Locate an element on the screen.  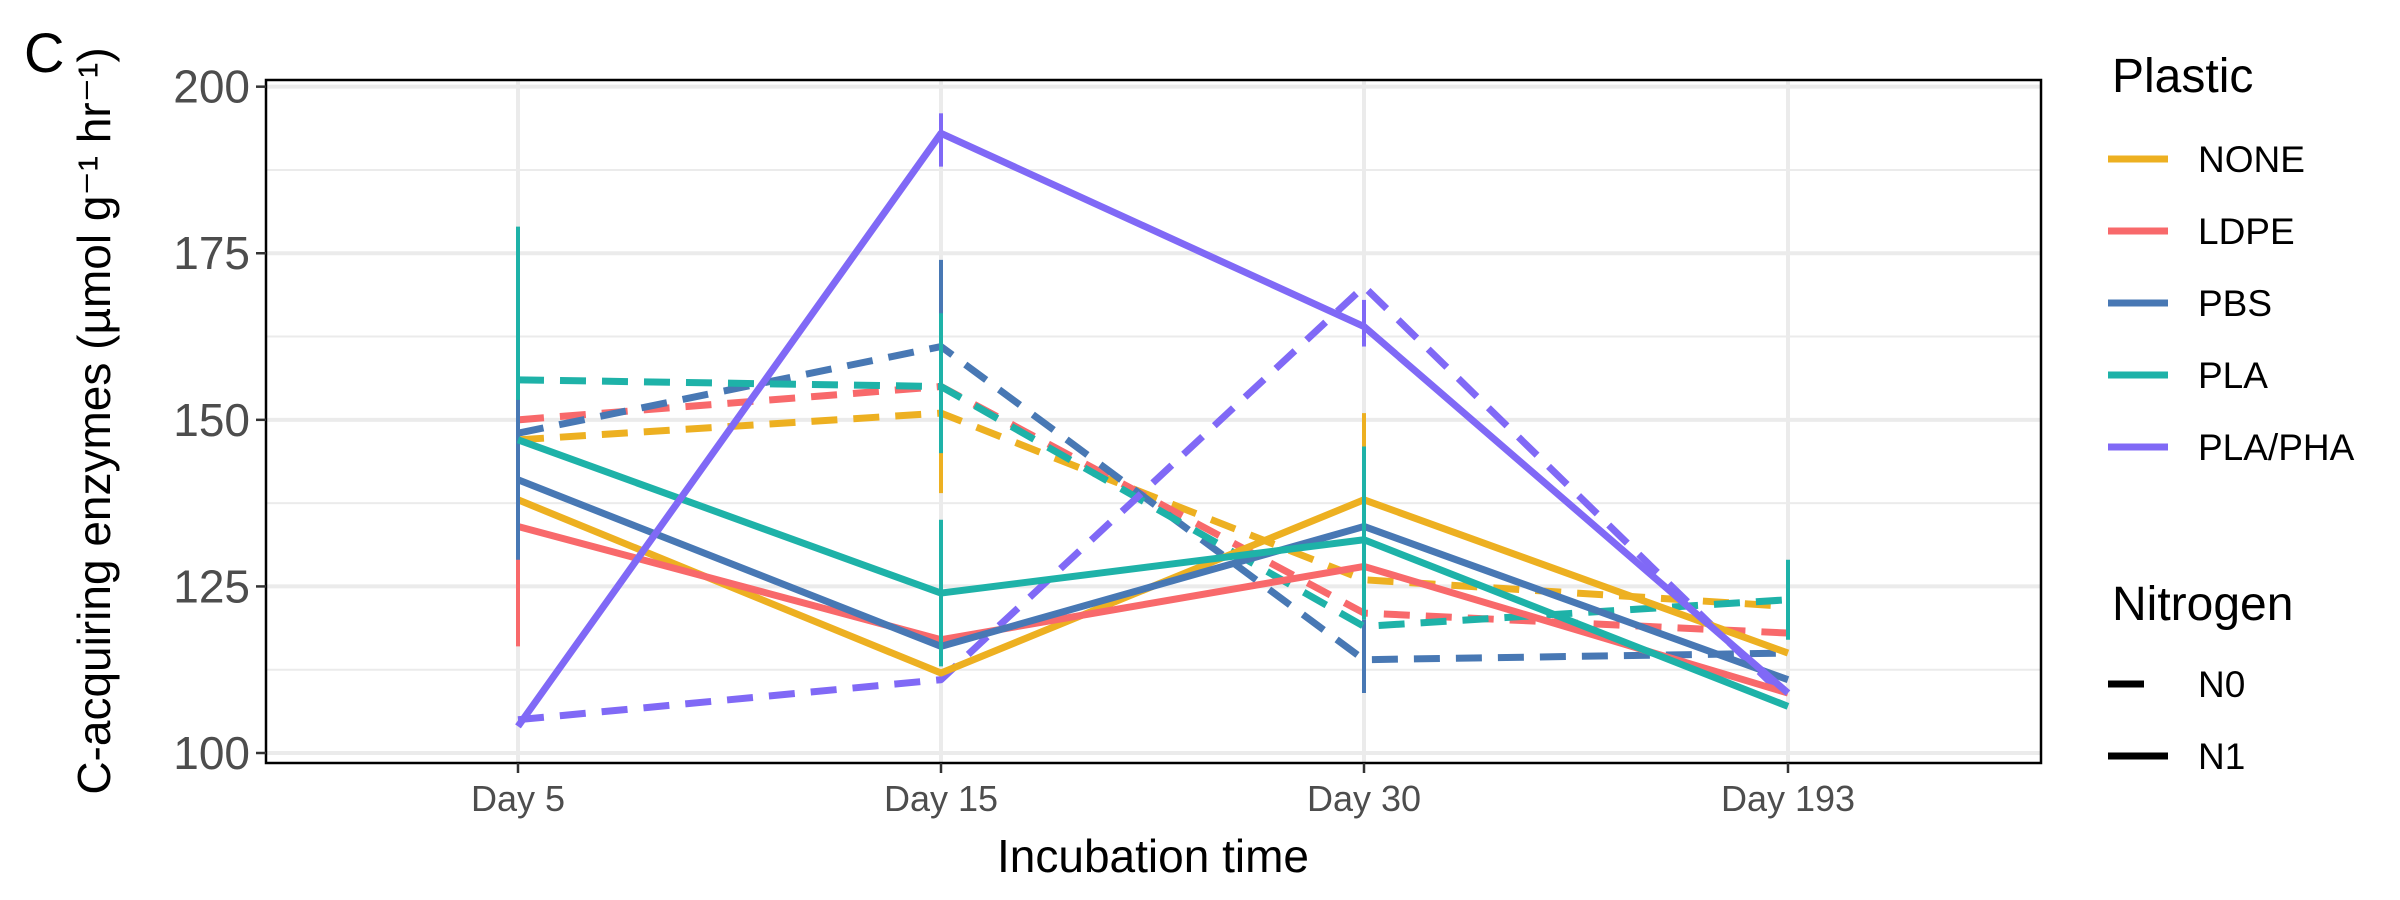
legend-item-pbs: PBS is located at coordinates (2190, 303).